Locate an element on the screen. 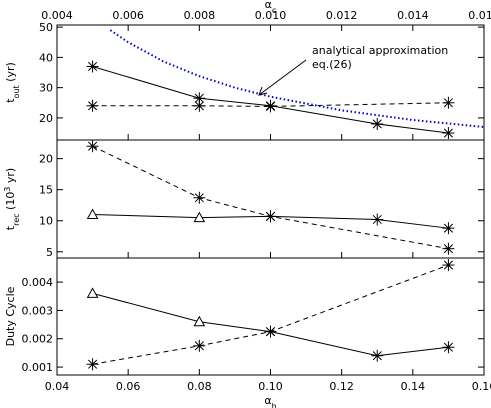 This screenshot has width=491, height=408. axis-label-part: out is located at coordinates (16, 91).